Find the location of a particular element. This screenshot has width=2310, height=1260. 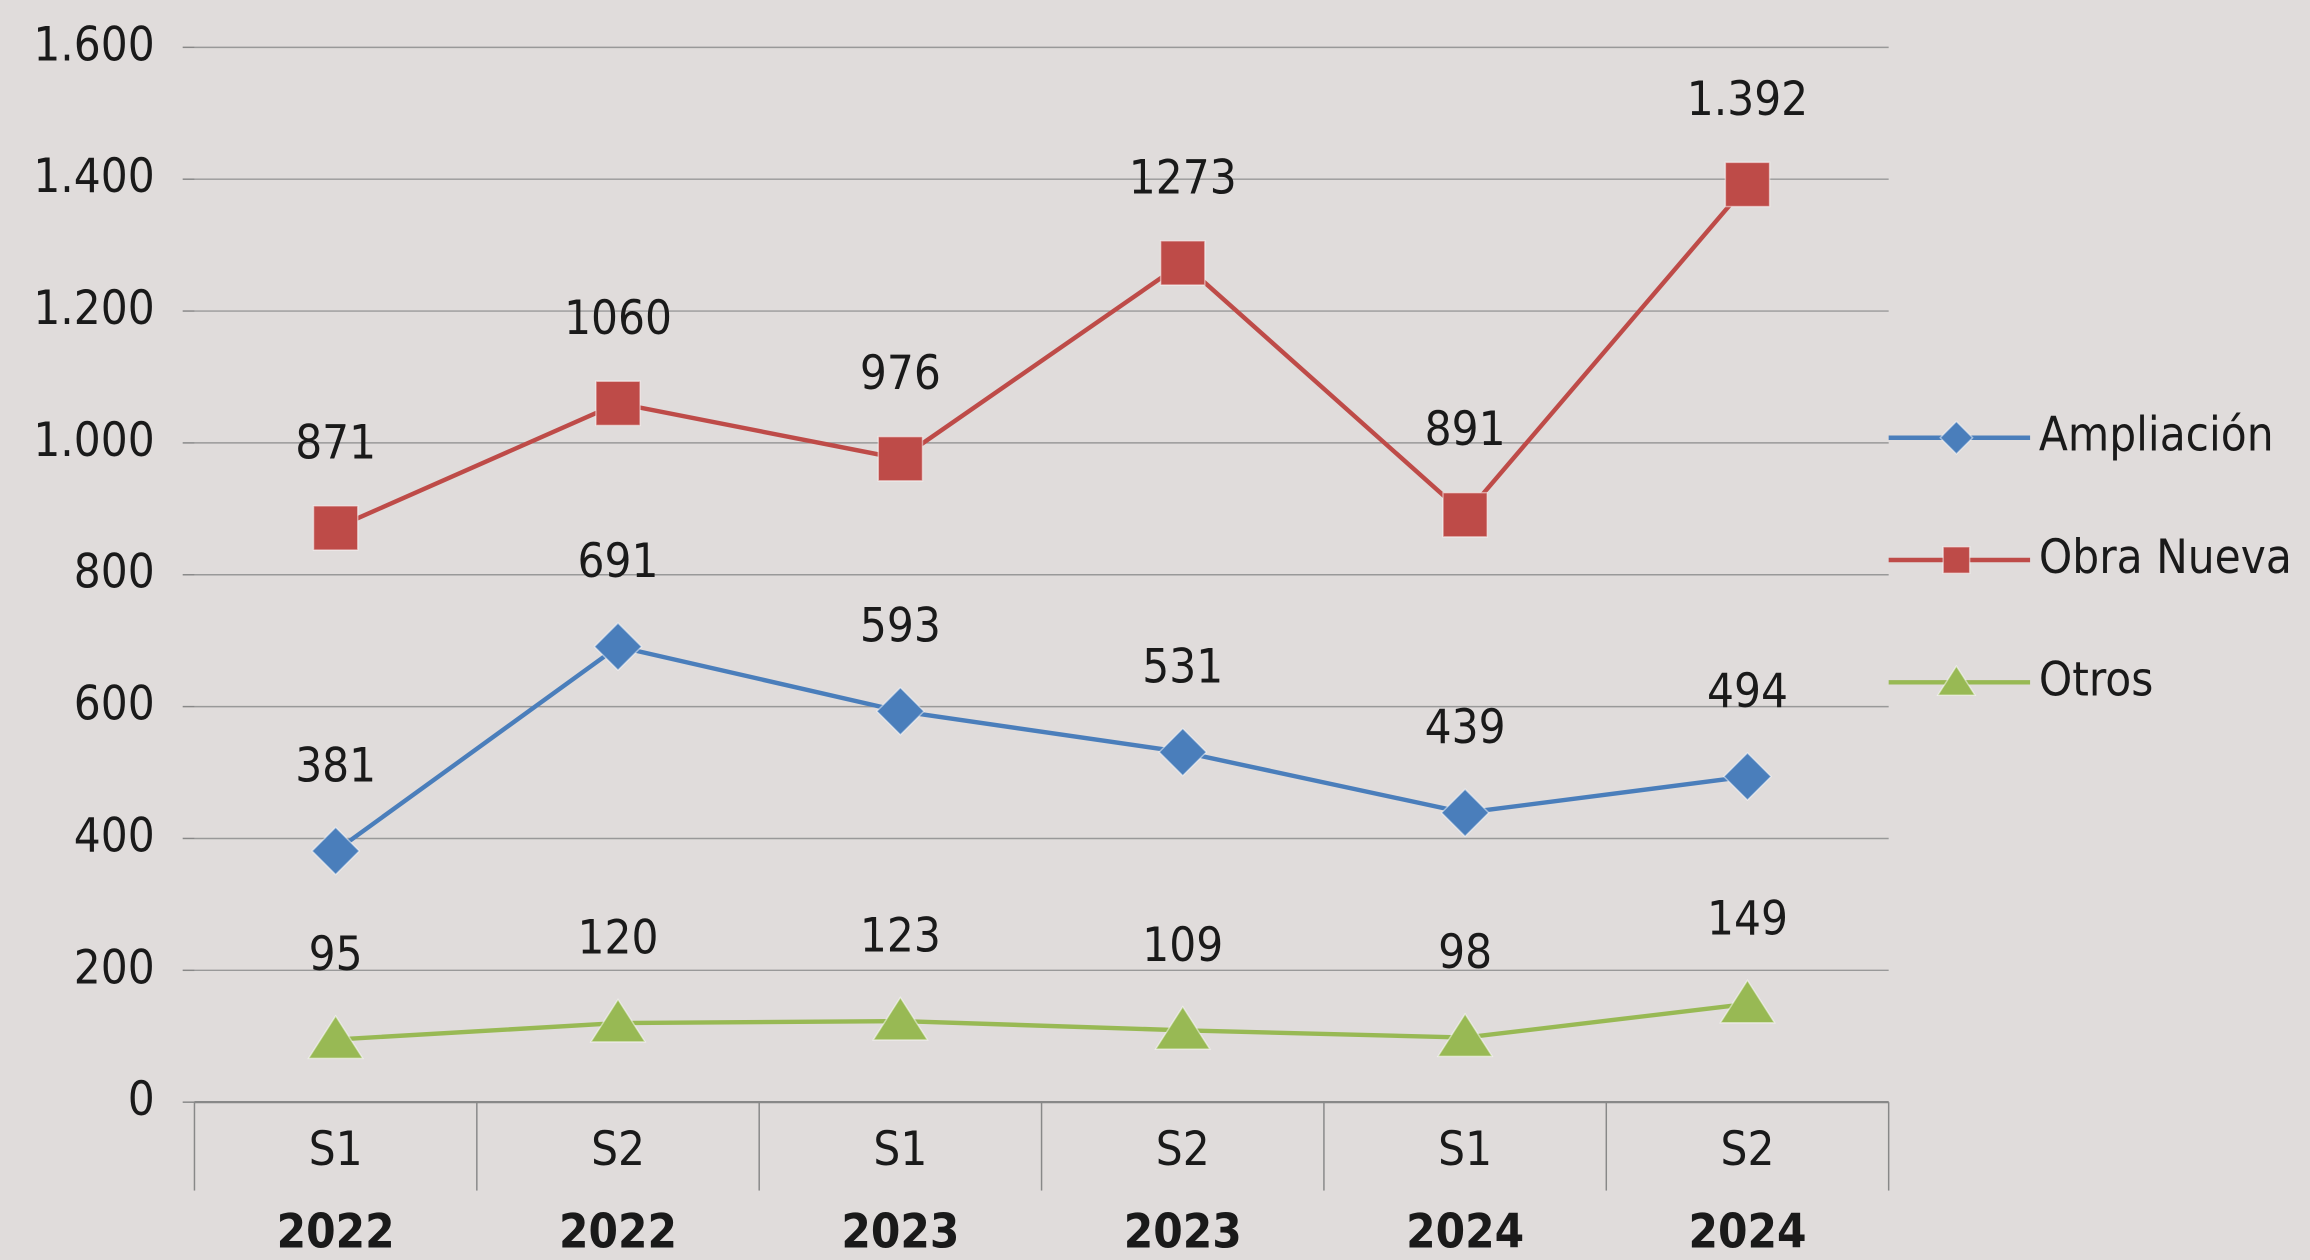

legend-label: Otros is located at coordinates (2096, 679).